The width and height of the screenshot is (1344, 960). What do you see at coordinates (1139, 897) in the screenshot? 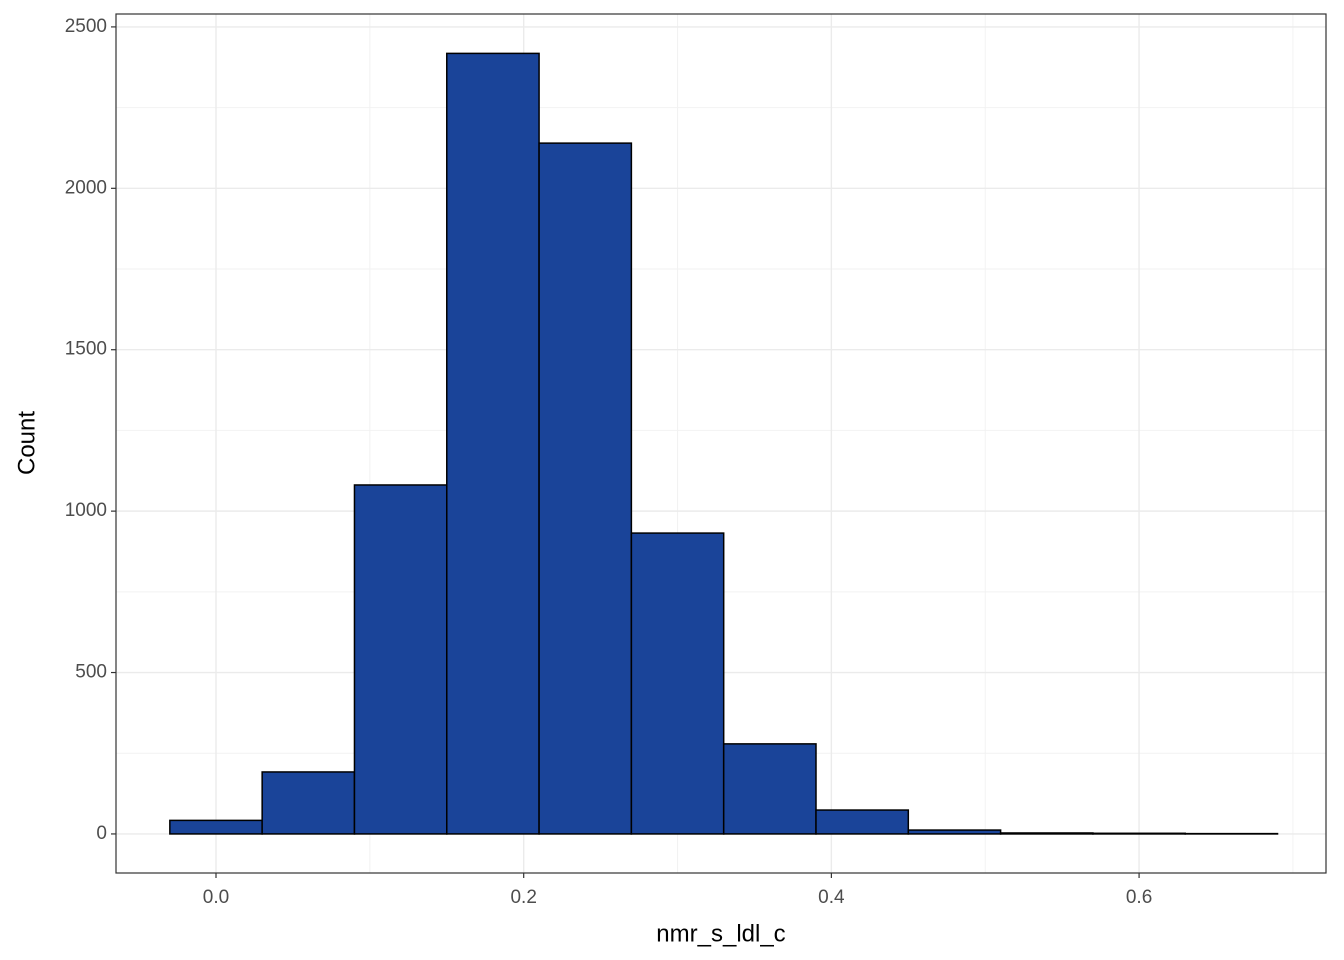
I see `x-tick-label: 0.6` at bounding box center [1139, 897].